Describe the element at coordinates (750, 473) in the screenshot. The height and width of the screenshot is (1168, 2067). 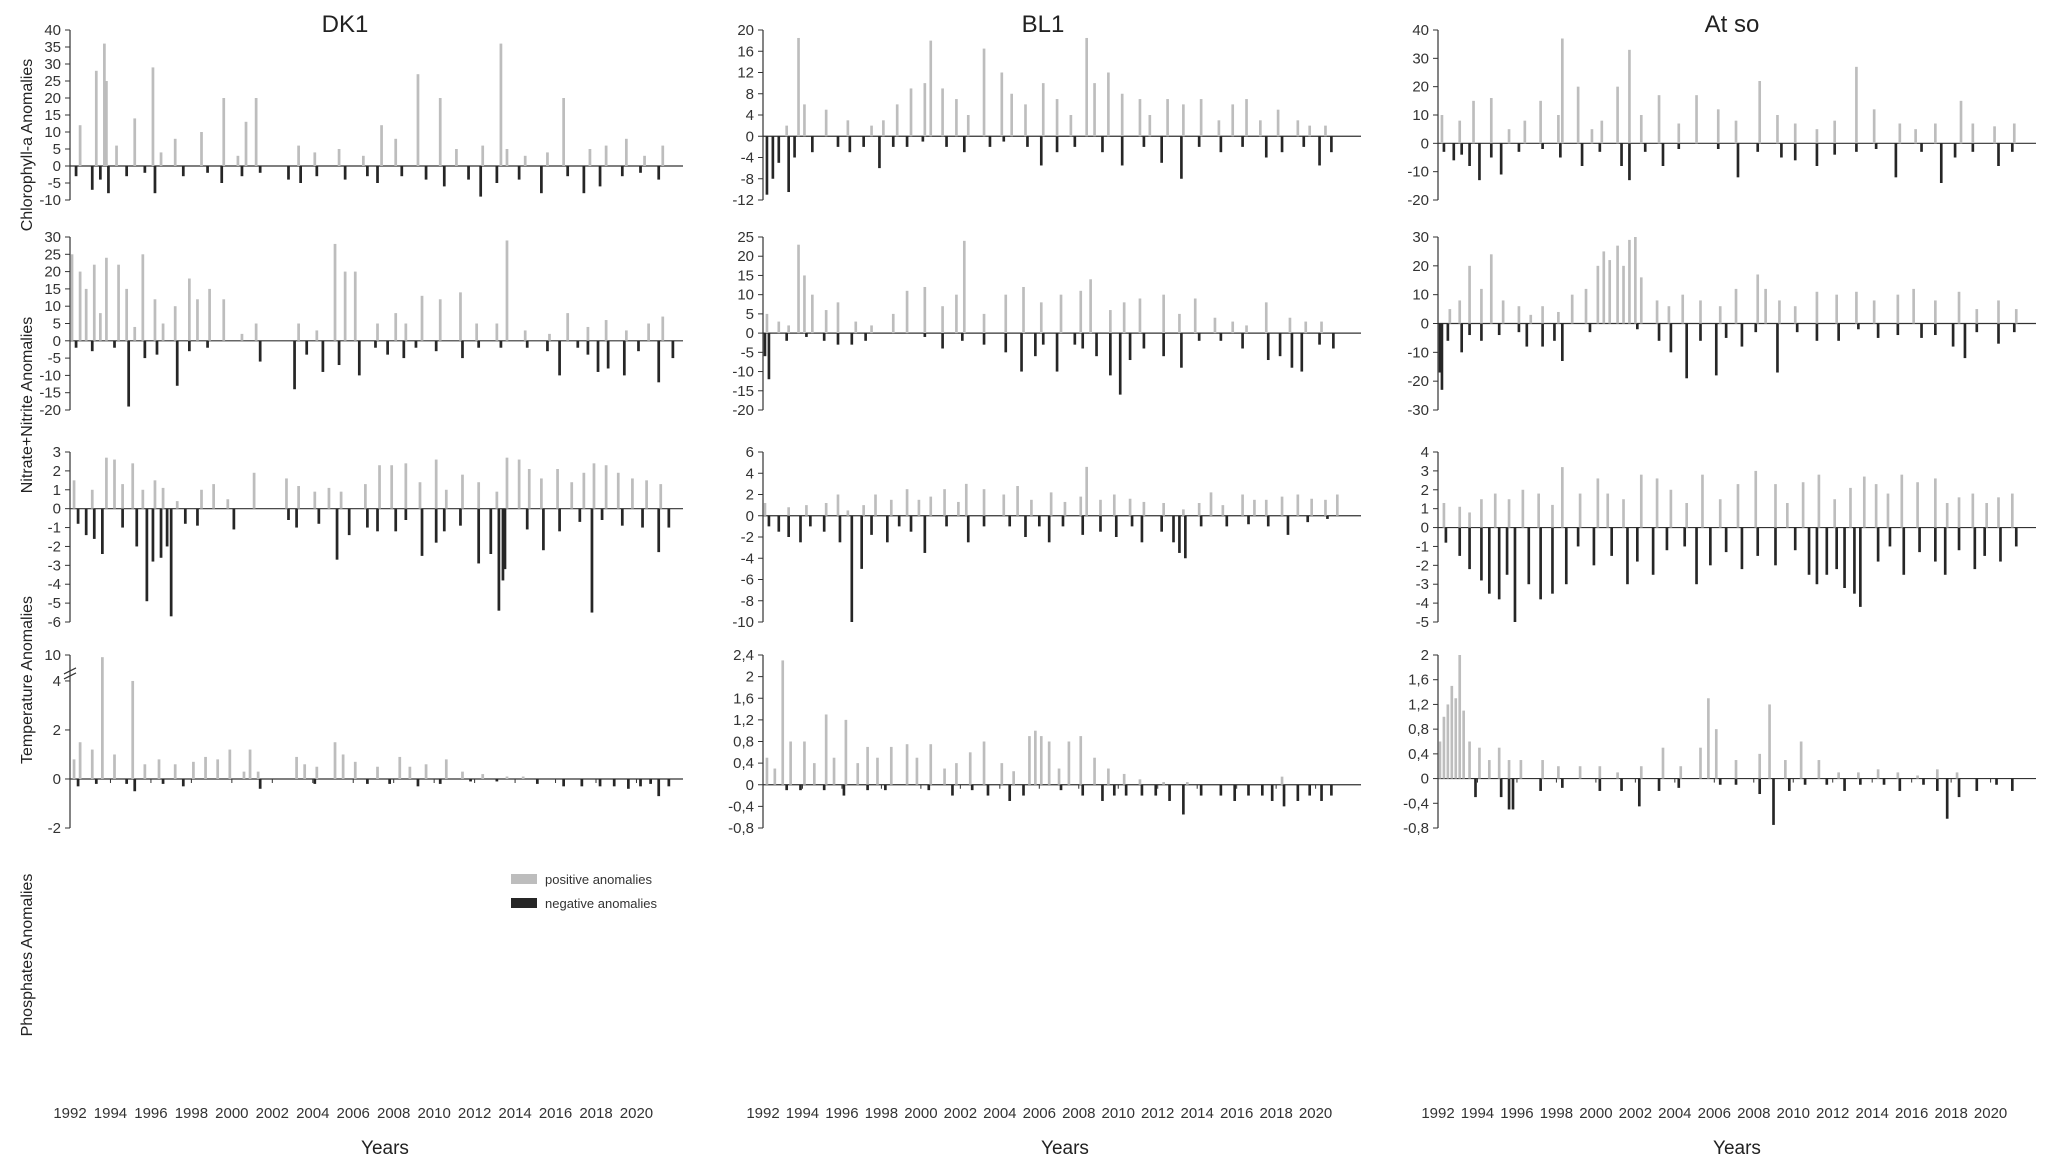
I see `ytick-label-bl1-temperature: 4` at that location.